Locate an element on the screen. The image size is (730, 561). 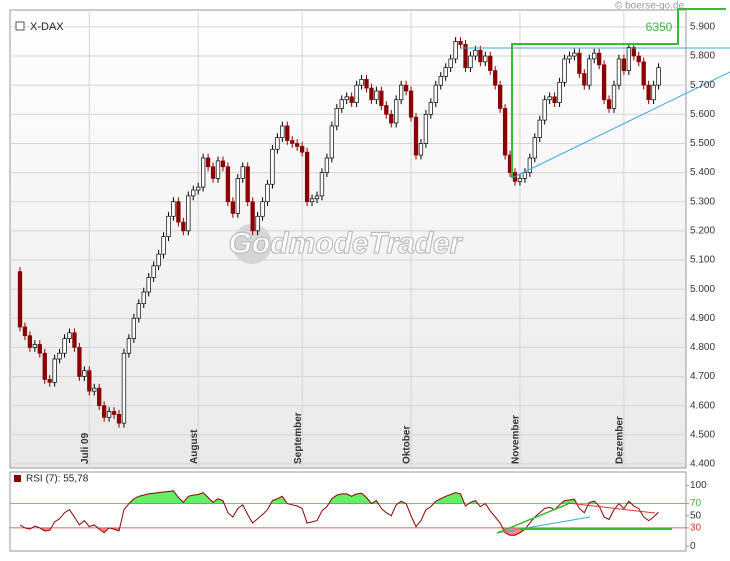
y-tick-label: 4.700 is located at coordinates (702, 376).